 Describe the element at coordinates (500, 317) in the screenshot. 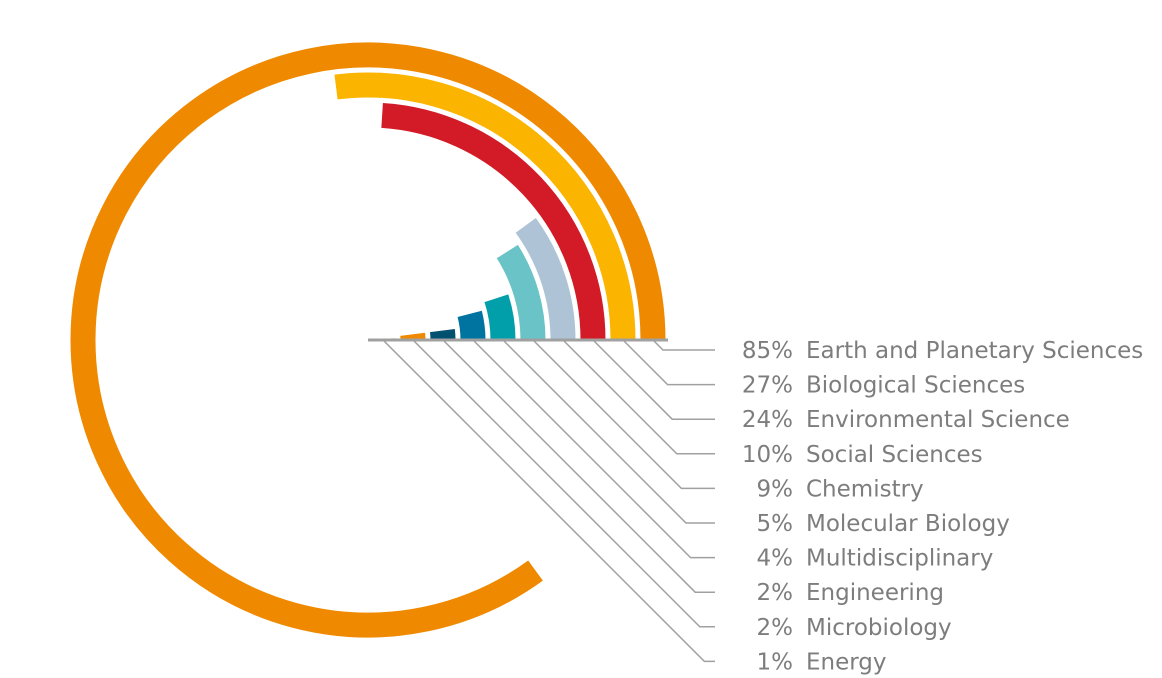

I see `arc-molecular-biology` at that location.